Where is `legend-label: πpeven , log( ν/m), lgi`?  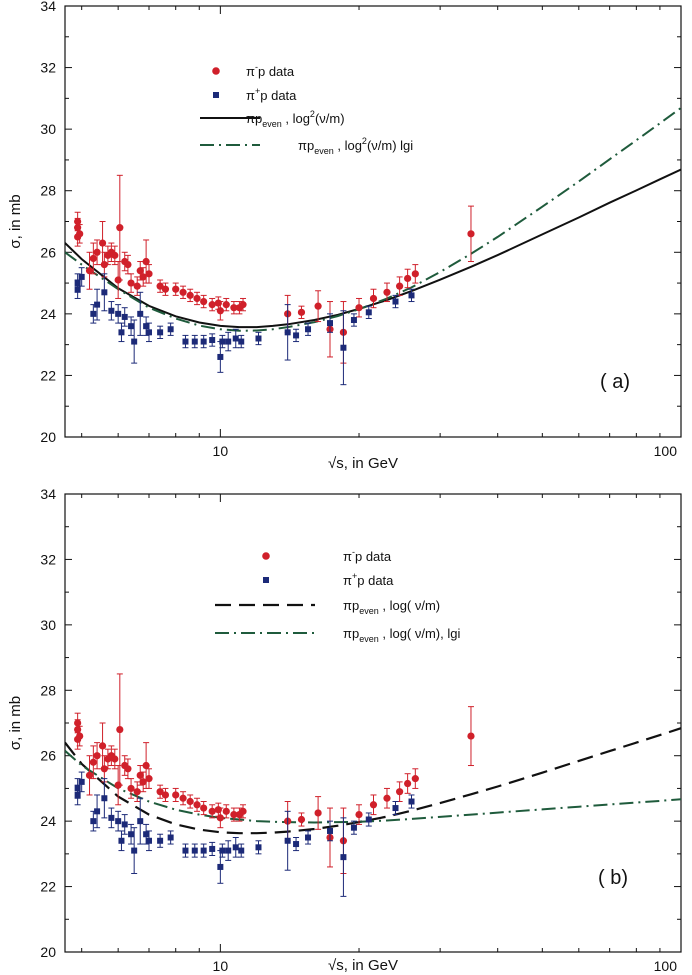
legend-label: πpeven , log( ν/m), lgi is located at coordinates (401, 635).